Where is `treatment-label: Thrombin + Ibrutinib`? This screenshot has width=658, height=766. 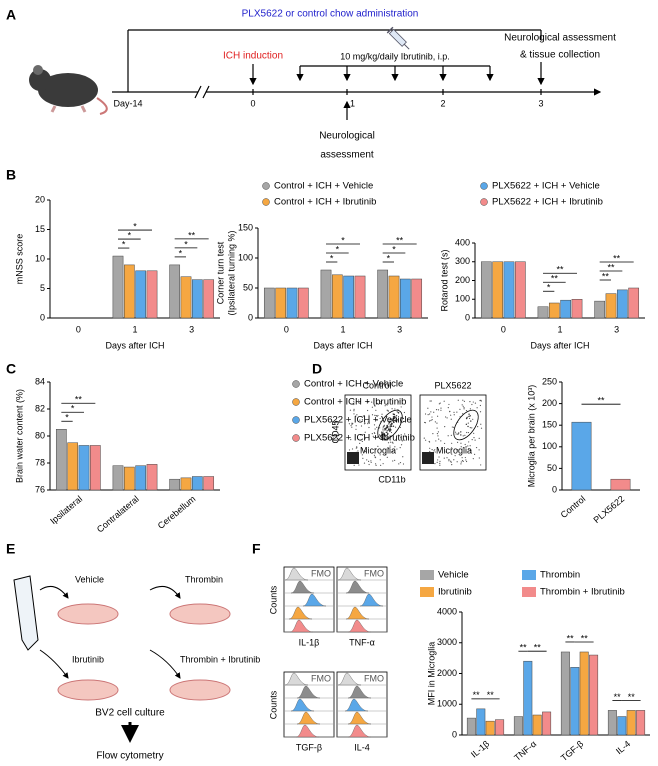 treatment-label: Thrombin + Ibrutinib is located at coordinates (220, 659).